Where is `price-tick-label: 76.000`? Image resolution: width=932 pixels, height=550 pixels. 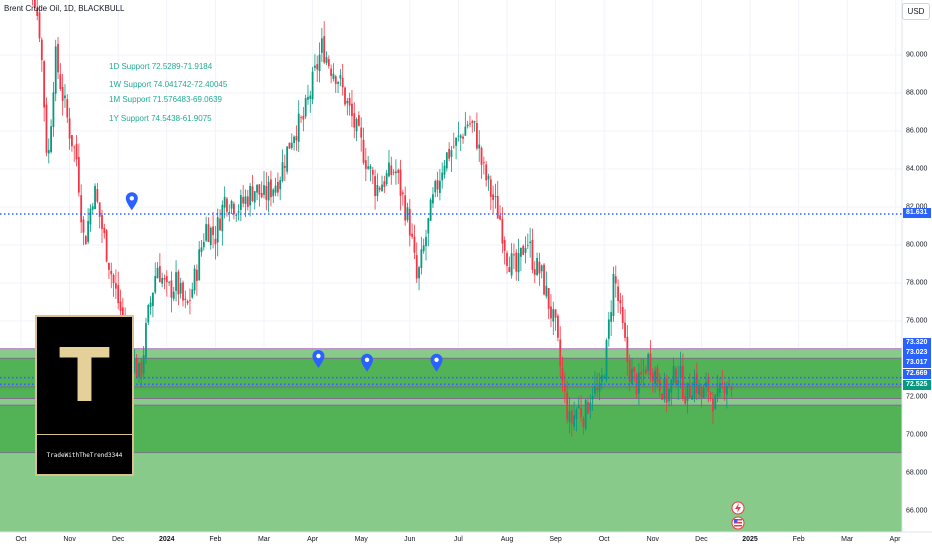 price-tick-label: 76.000 is located at coordinates (917, 321).